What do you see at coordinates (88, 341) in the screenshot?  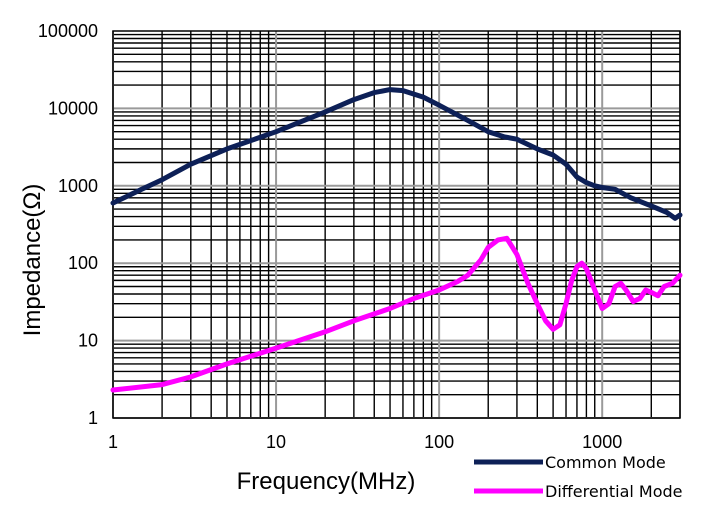 I see `y-tick-label: 10` at bounding box center [88, 341].